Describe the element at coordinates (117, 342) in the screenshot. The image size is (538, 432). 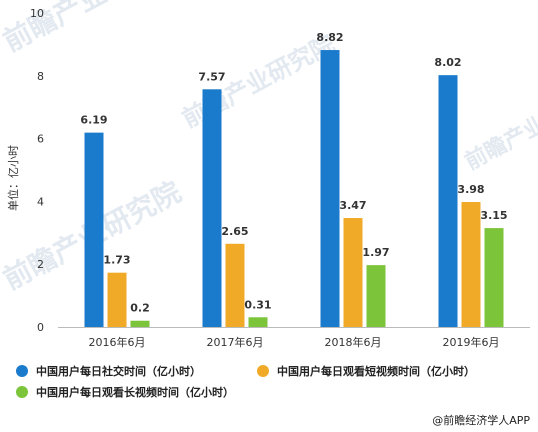
I see `x-tick-label: 2016年6月` at that location.